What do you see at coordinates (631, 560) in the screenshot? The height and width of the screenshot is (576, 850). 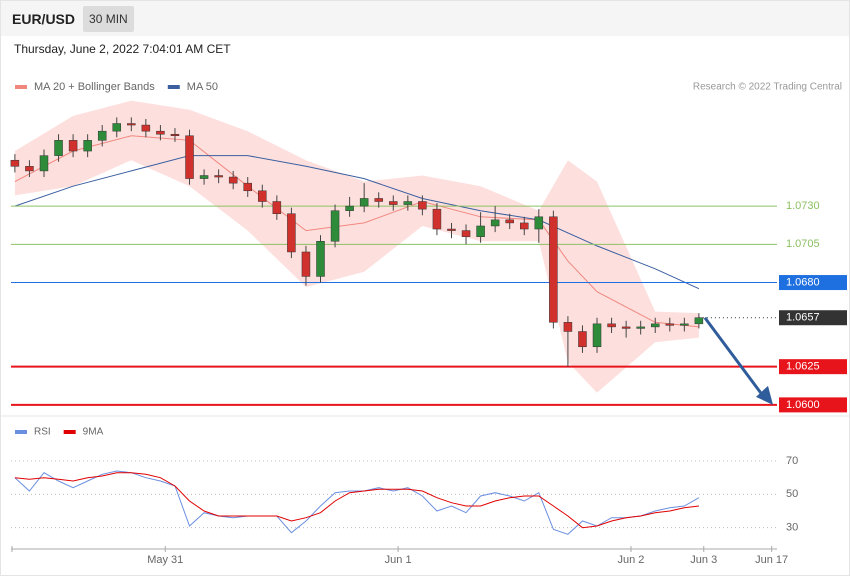 I see `x-tick-label: Jun 2` at bounding box center [631, 560].